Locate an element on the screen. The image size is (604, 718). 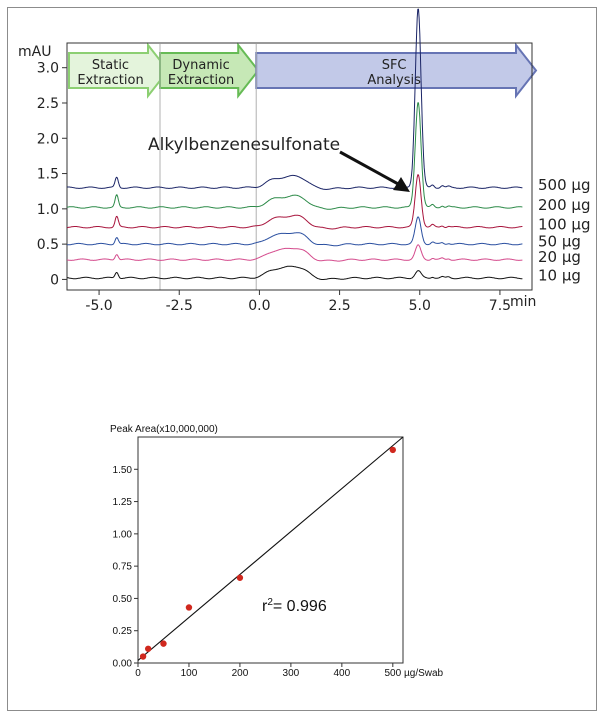
y-tick-label: 2.0 is located at coordinates (48, 139).